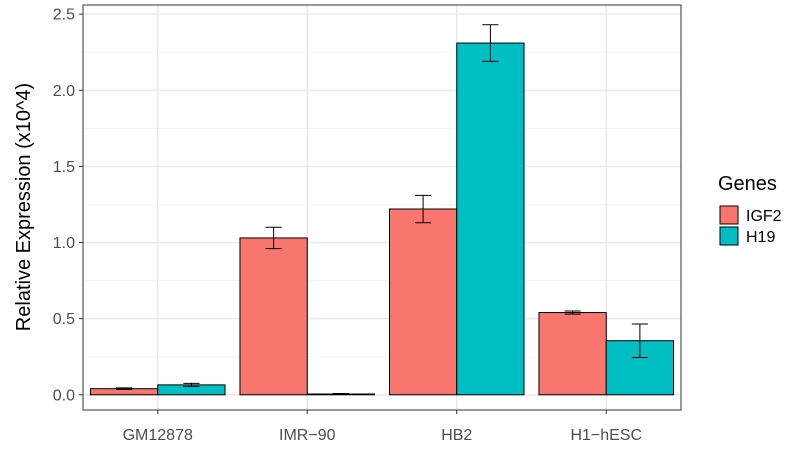 Image resolution: width=803 pixels, height=476 pixels. What do you see at coordinates (64, 243) in the screenshot?
I see `y-tick-label: 1.0` at bounding box center [64, 243].